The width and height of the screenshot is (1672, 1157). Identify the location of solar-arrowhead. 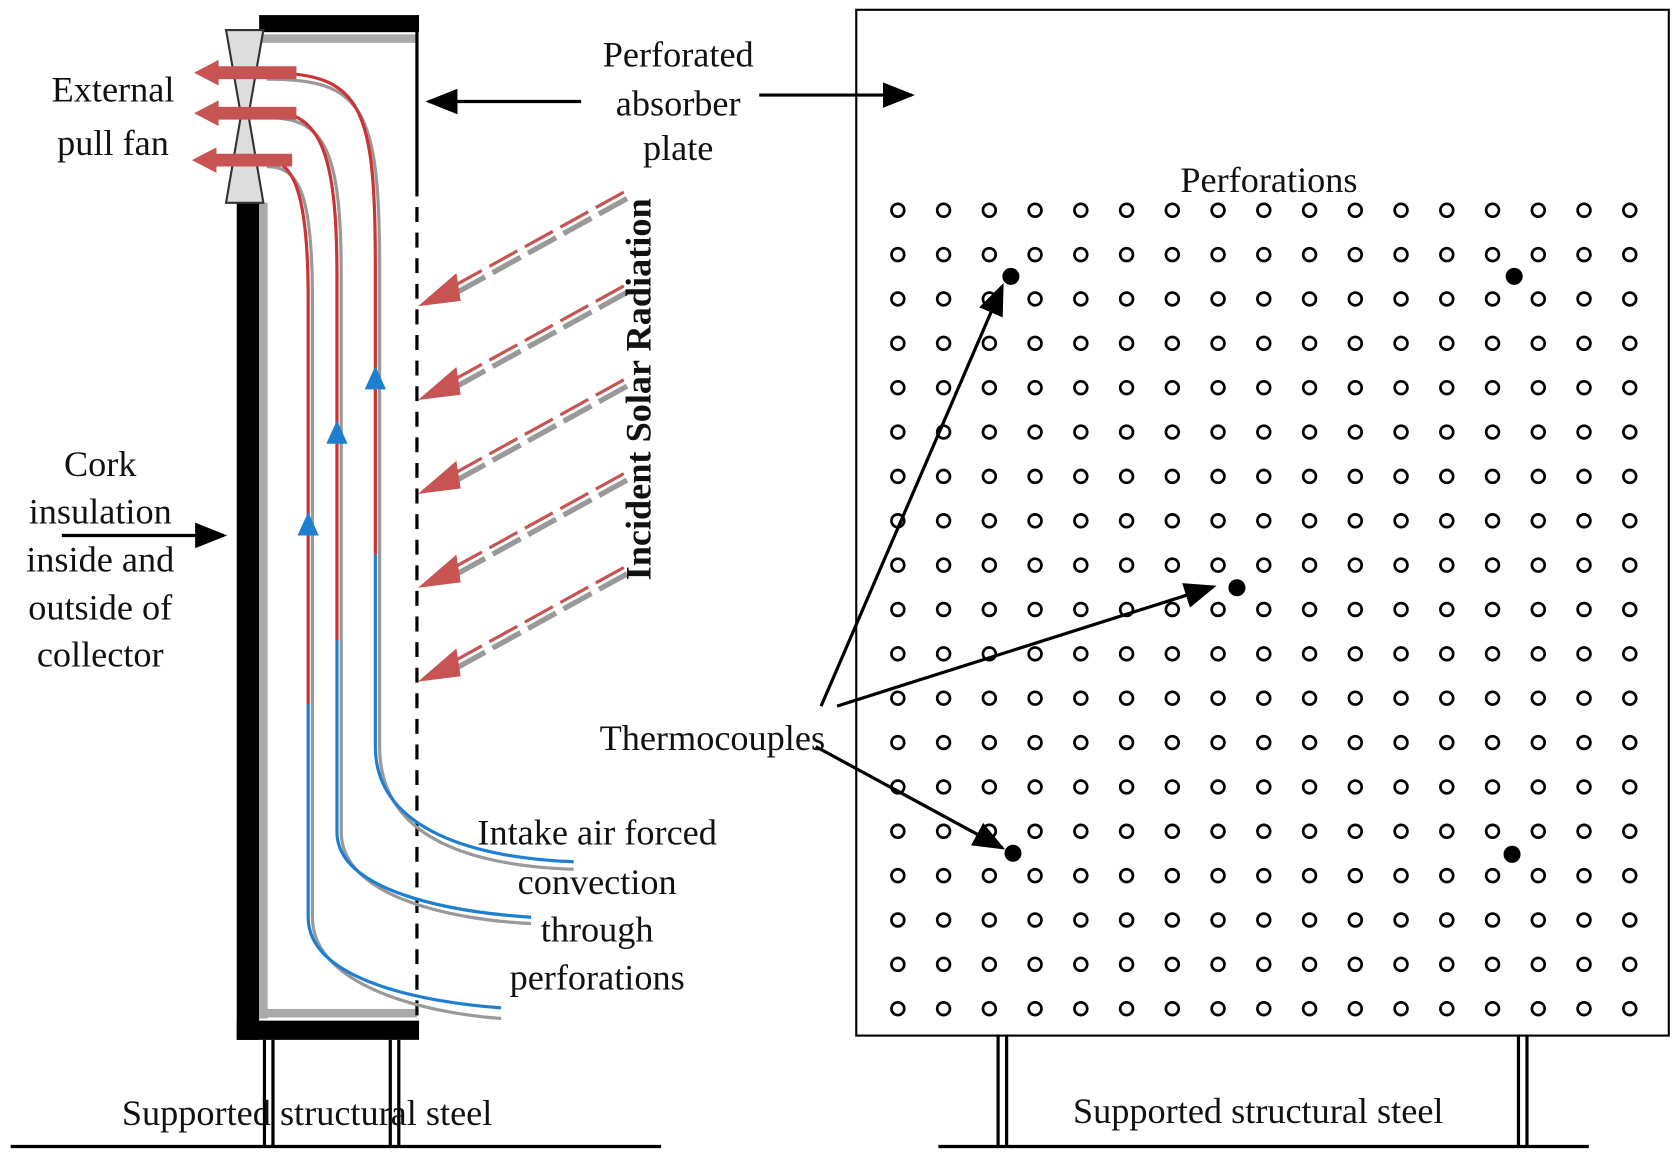
(439, 665).